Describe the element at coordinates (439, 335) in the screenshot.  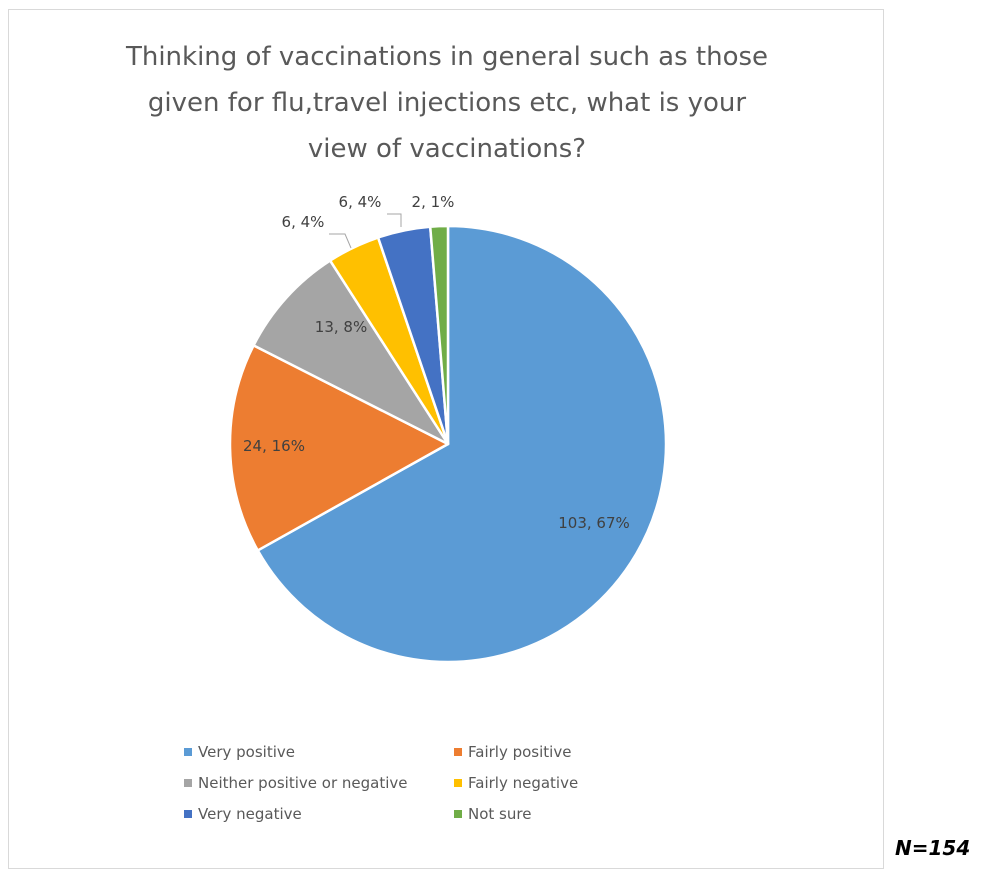
I see `pie-slice-not-sure` at that location.